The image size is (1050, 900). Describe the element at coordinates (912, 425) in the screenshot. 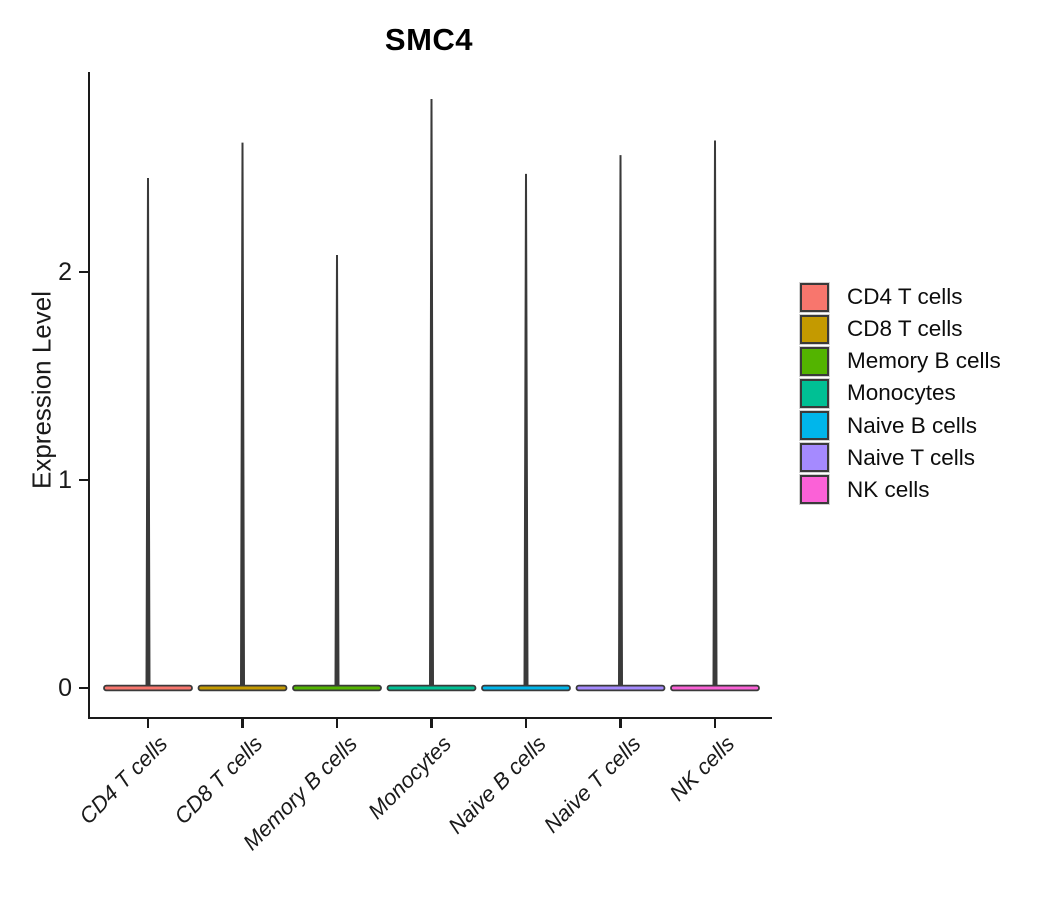

I see `legend-label-naive-b-cells: Naive B cells` at that location.